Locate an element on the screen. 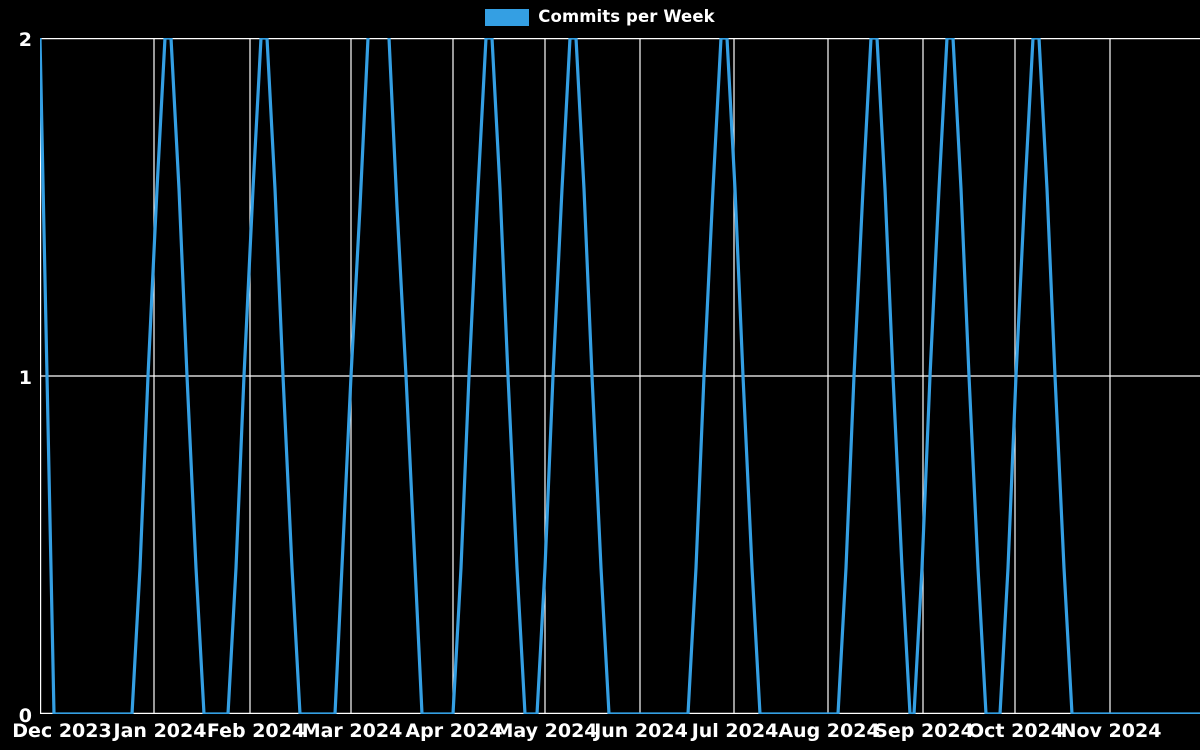  x-tick-label-jun-2024: Jun 2024 is located at coordinates (641, 731).